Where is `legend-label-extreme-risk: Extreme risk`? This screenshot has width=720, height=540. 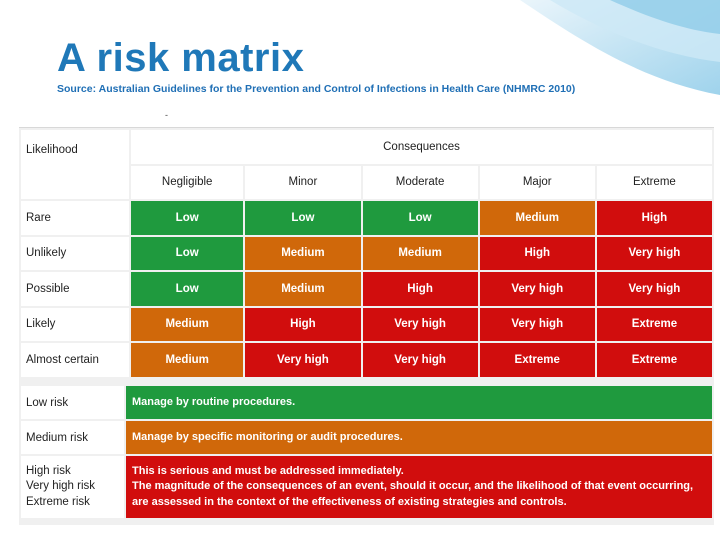 legend-label-extreme-risk: Extreme risk is located at coordinates (58, 501).